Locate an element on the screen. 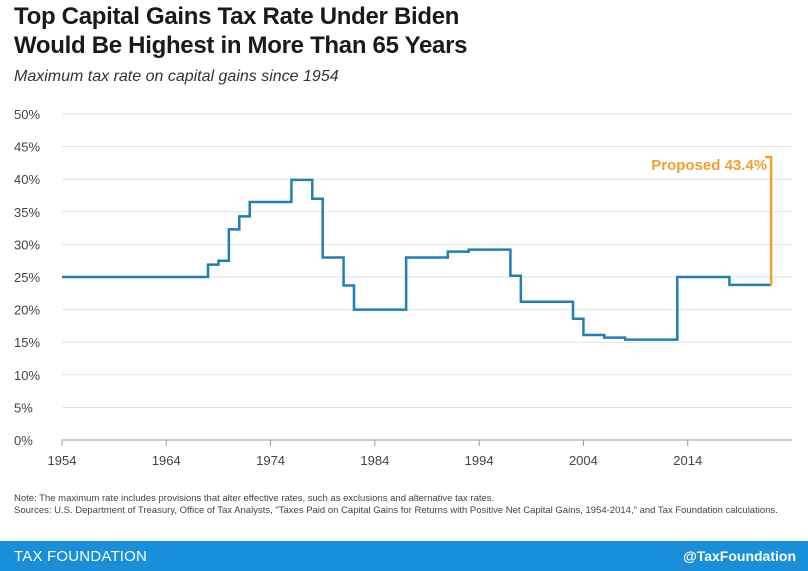 This screenshot has width=808, height=571. footer-twitter-handle: @TaxFoundation is located at coordinates (739, 556).